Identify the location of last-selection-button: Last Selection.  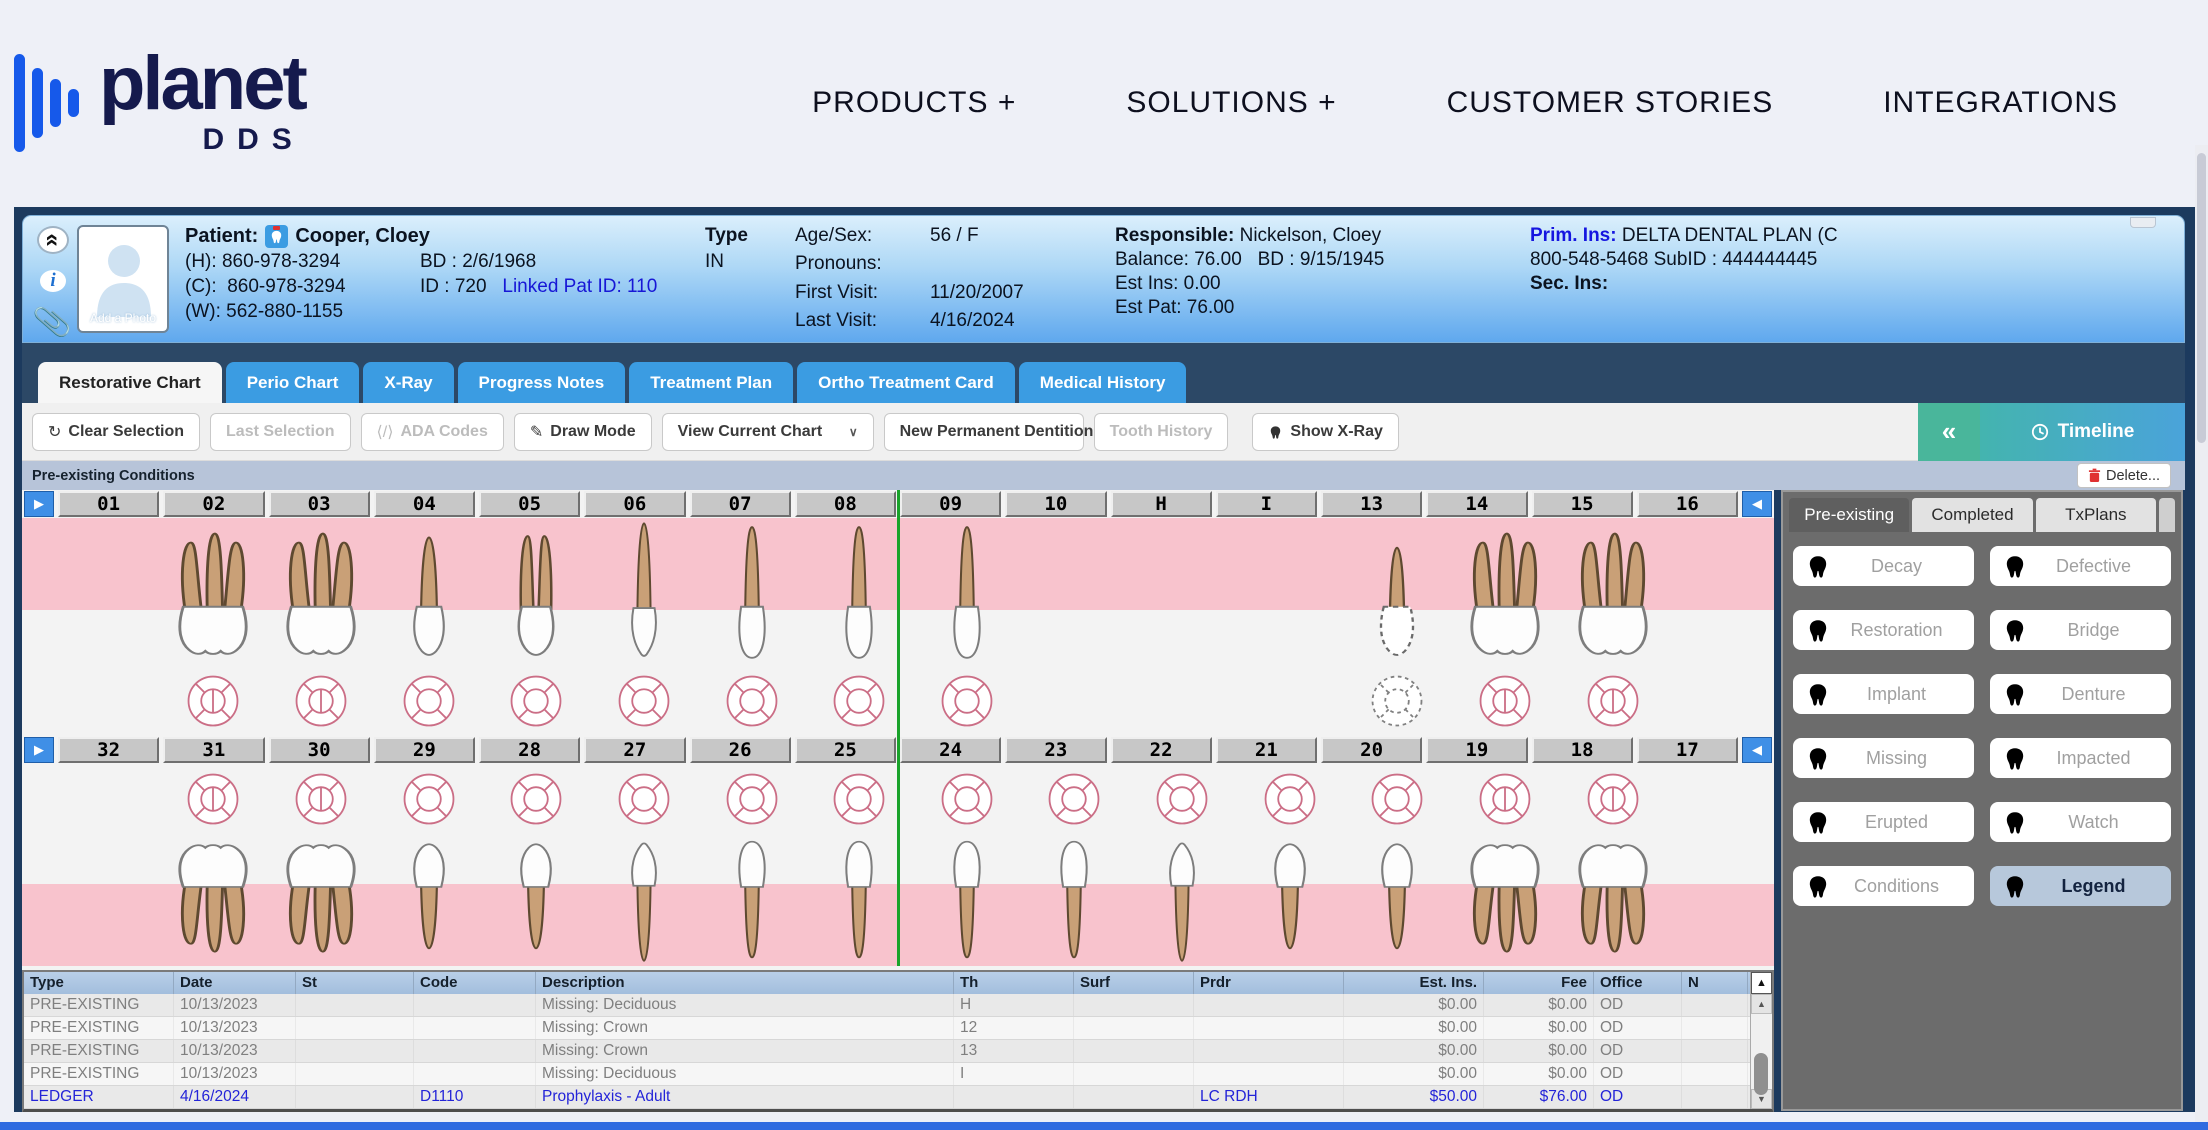
(280, 431).